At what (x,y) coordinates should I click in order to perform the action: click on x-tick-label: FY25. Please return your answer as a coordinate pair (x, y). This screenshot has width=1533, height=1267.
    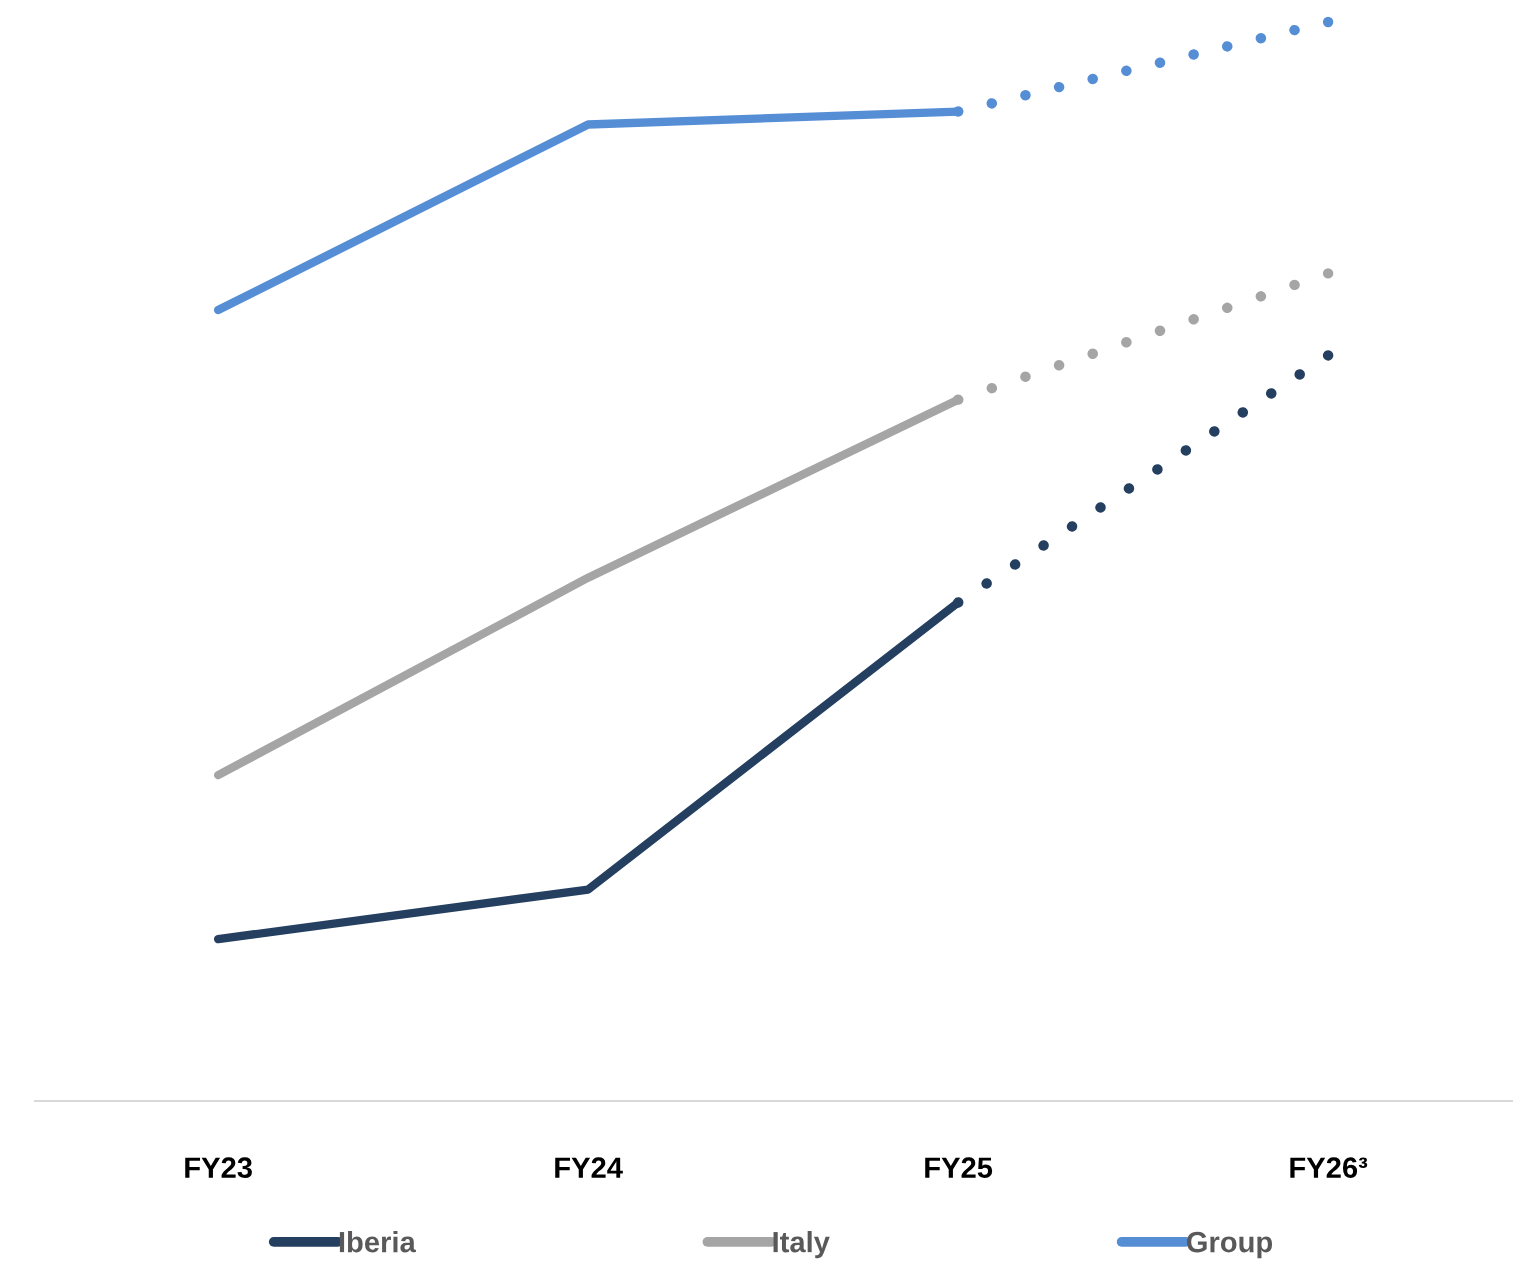
    Looking at the image, I should click on (959, 1167).